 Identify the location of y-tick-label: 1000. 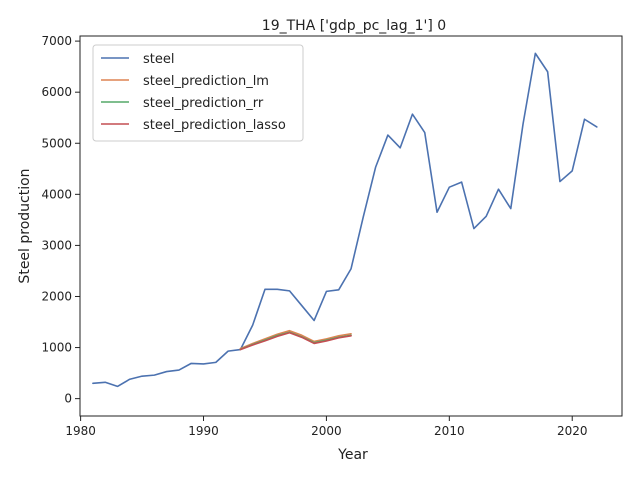
(56, 348).